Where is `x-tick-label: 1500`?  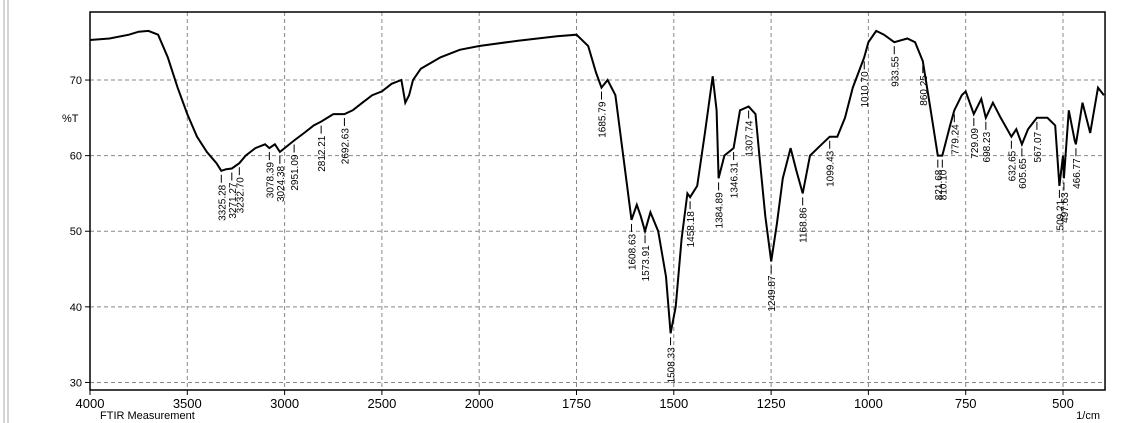
x-tick-label: 1500 is located at coordinates (673, 403).